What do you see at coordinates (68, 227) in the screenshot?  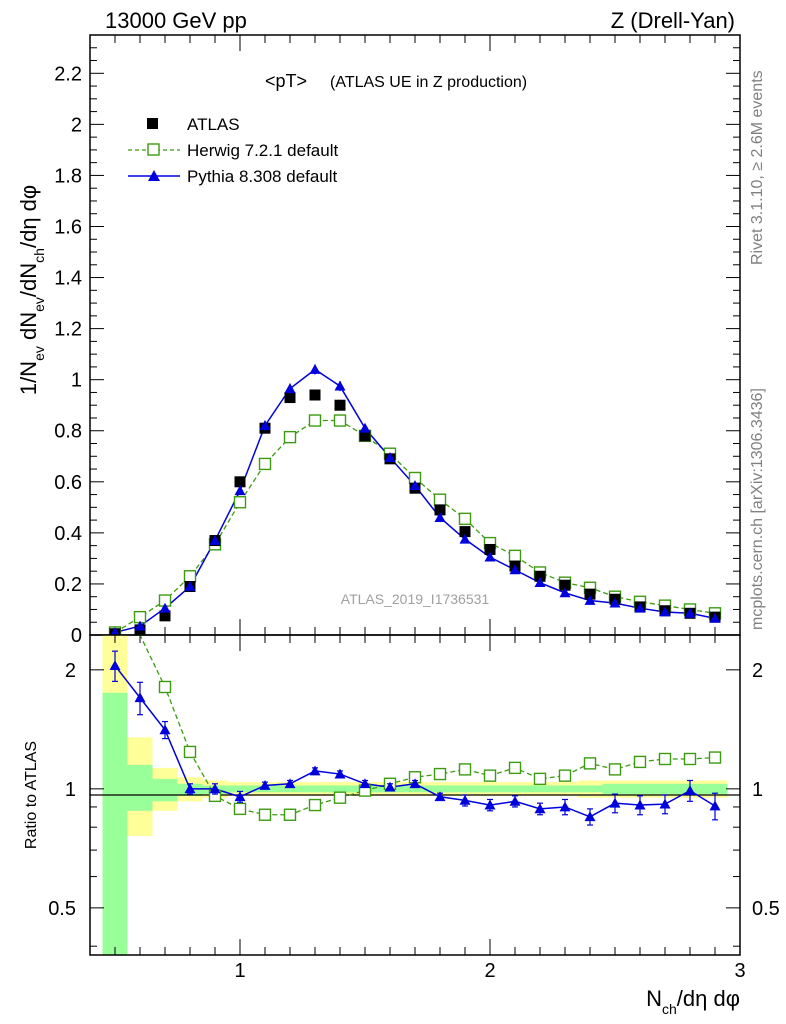 I see `main-y-tick-label: 1.6` at bounding box center [68, 227].